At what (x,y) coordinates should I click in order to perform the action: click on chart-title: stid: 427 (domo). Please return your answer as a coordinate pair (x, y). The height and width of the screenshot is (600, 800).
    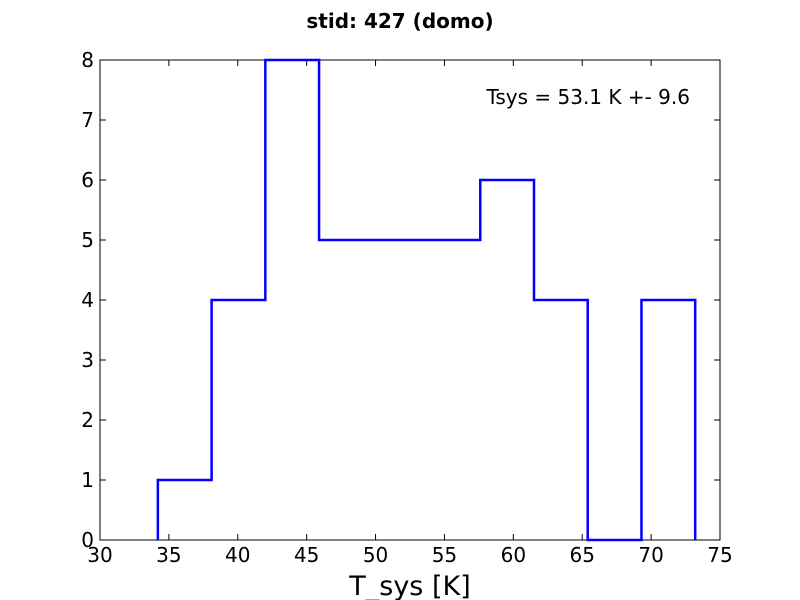
    Looking at the image, I should click on (399, 21).